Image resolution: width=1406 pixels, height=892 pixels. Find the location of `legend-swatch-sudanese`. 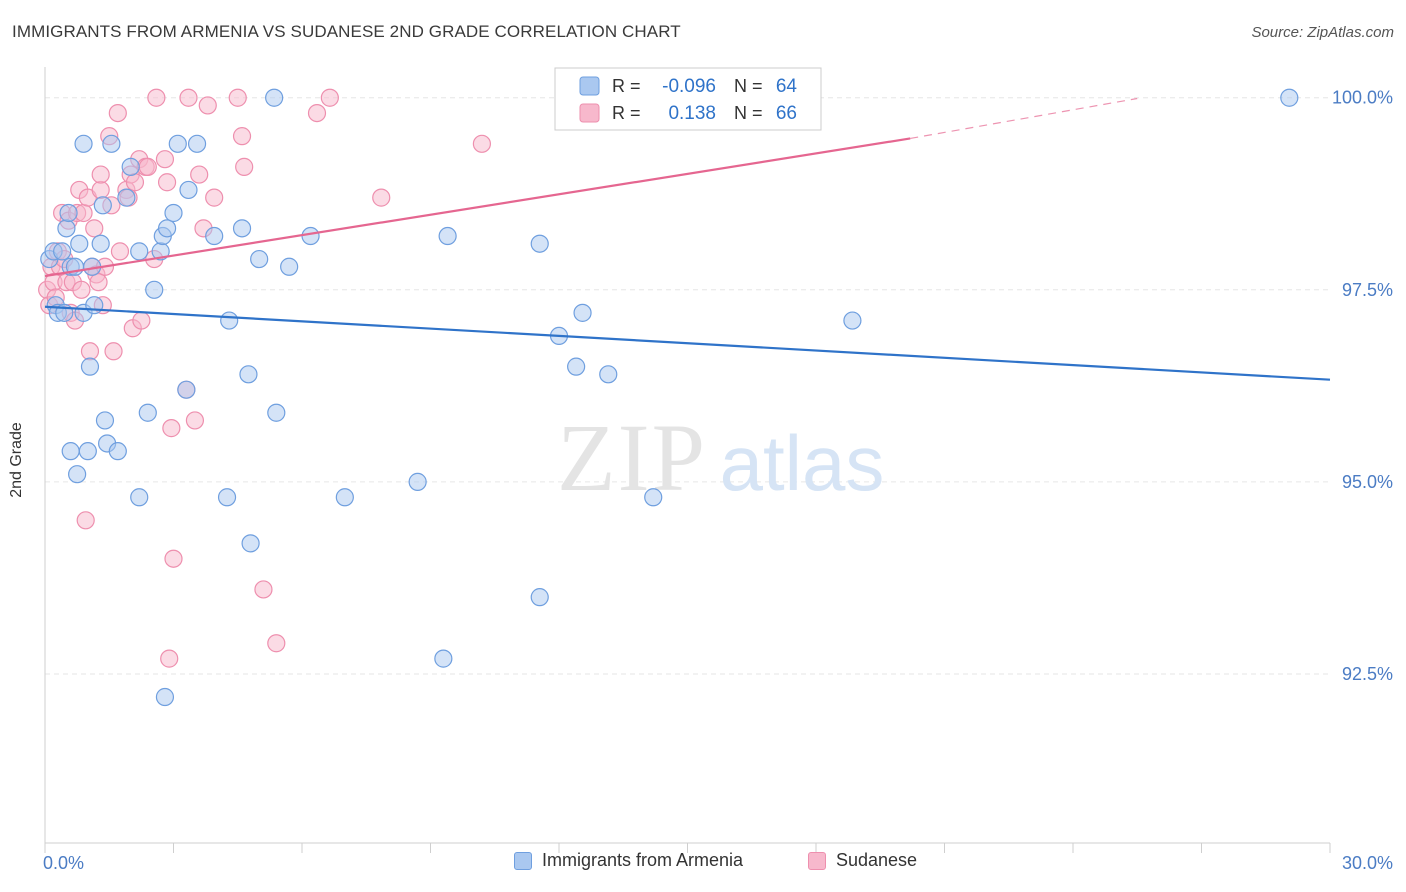

legend-swatch-sudanese is located at coordinates (817, 860).